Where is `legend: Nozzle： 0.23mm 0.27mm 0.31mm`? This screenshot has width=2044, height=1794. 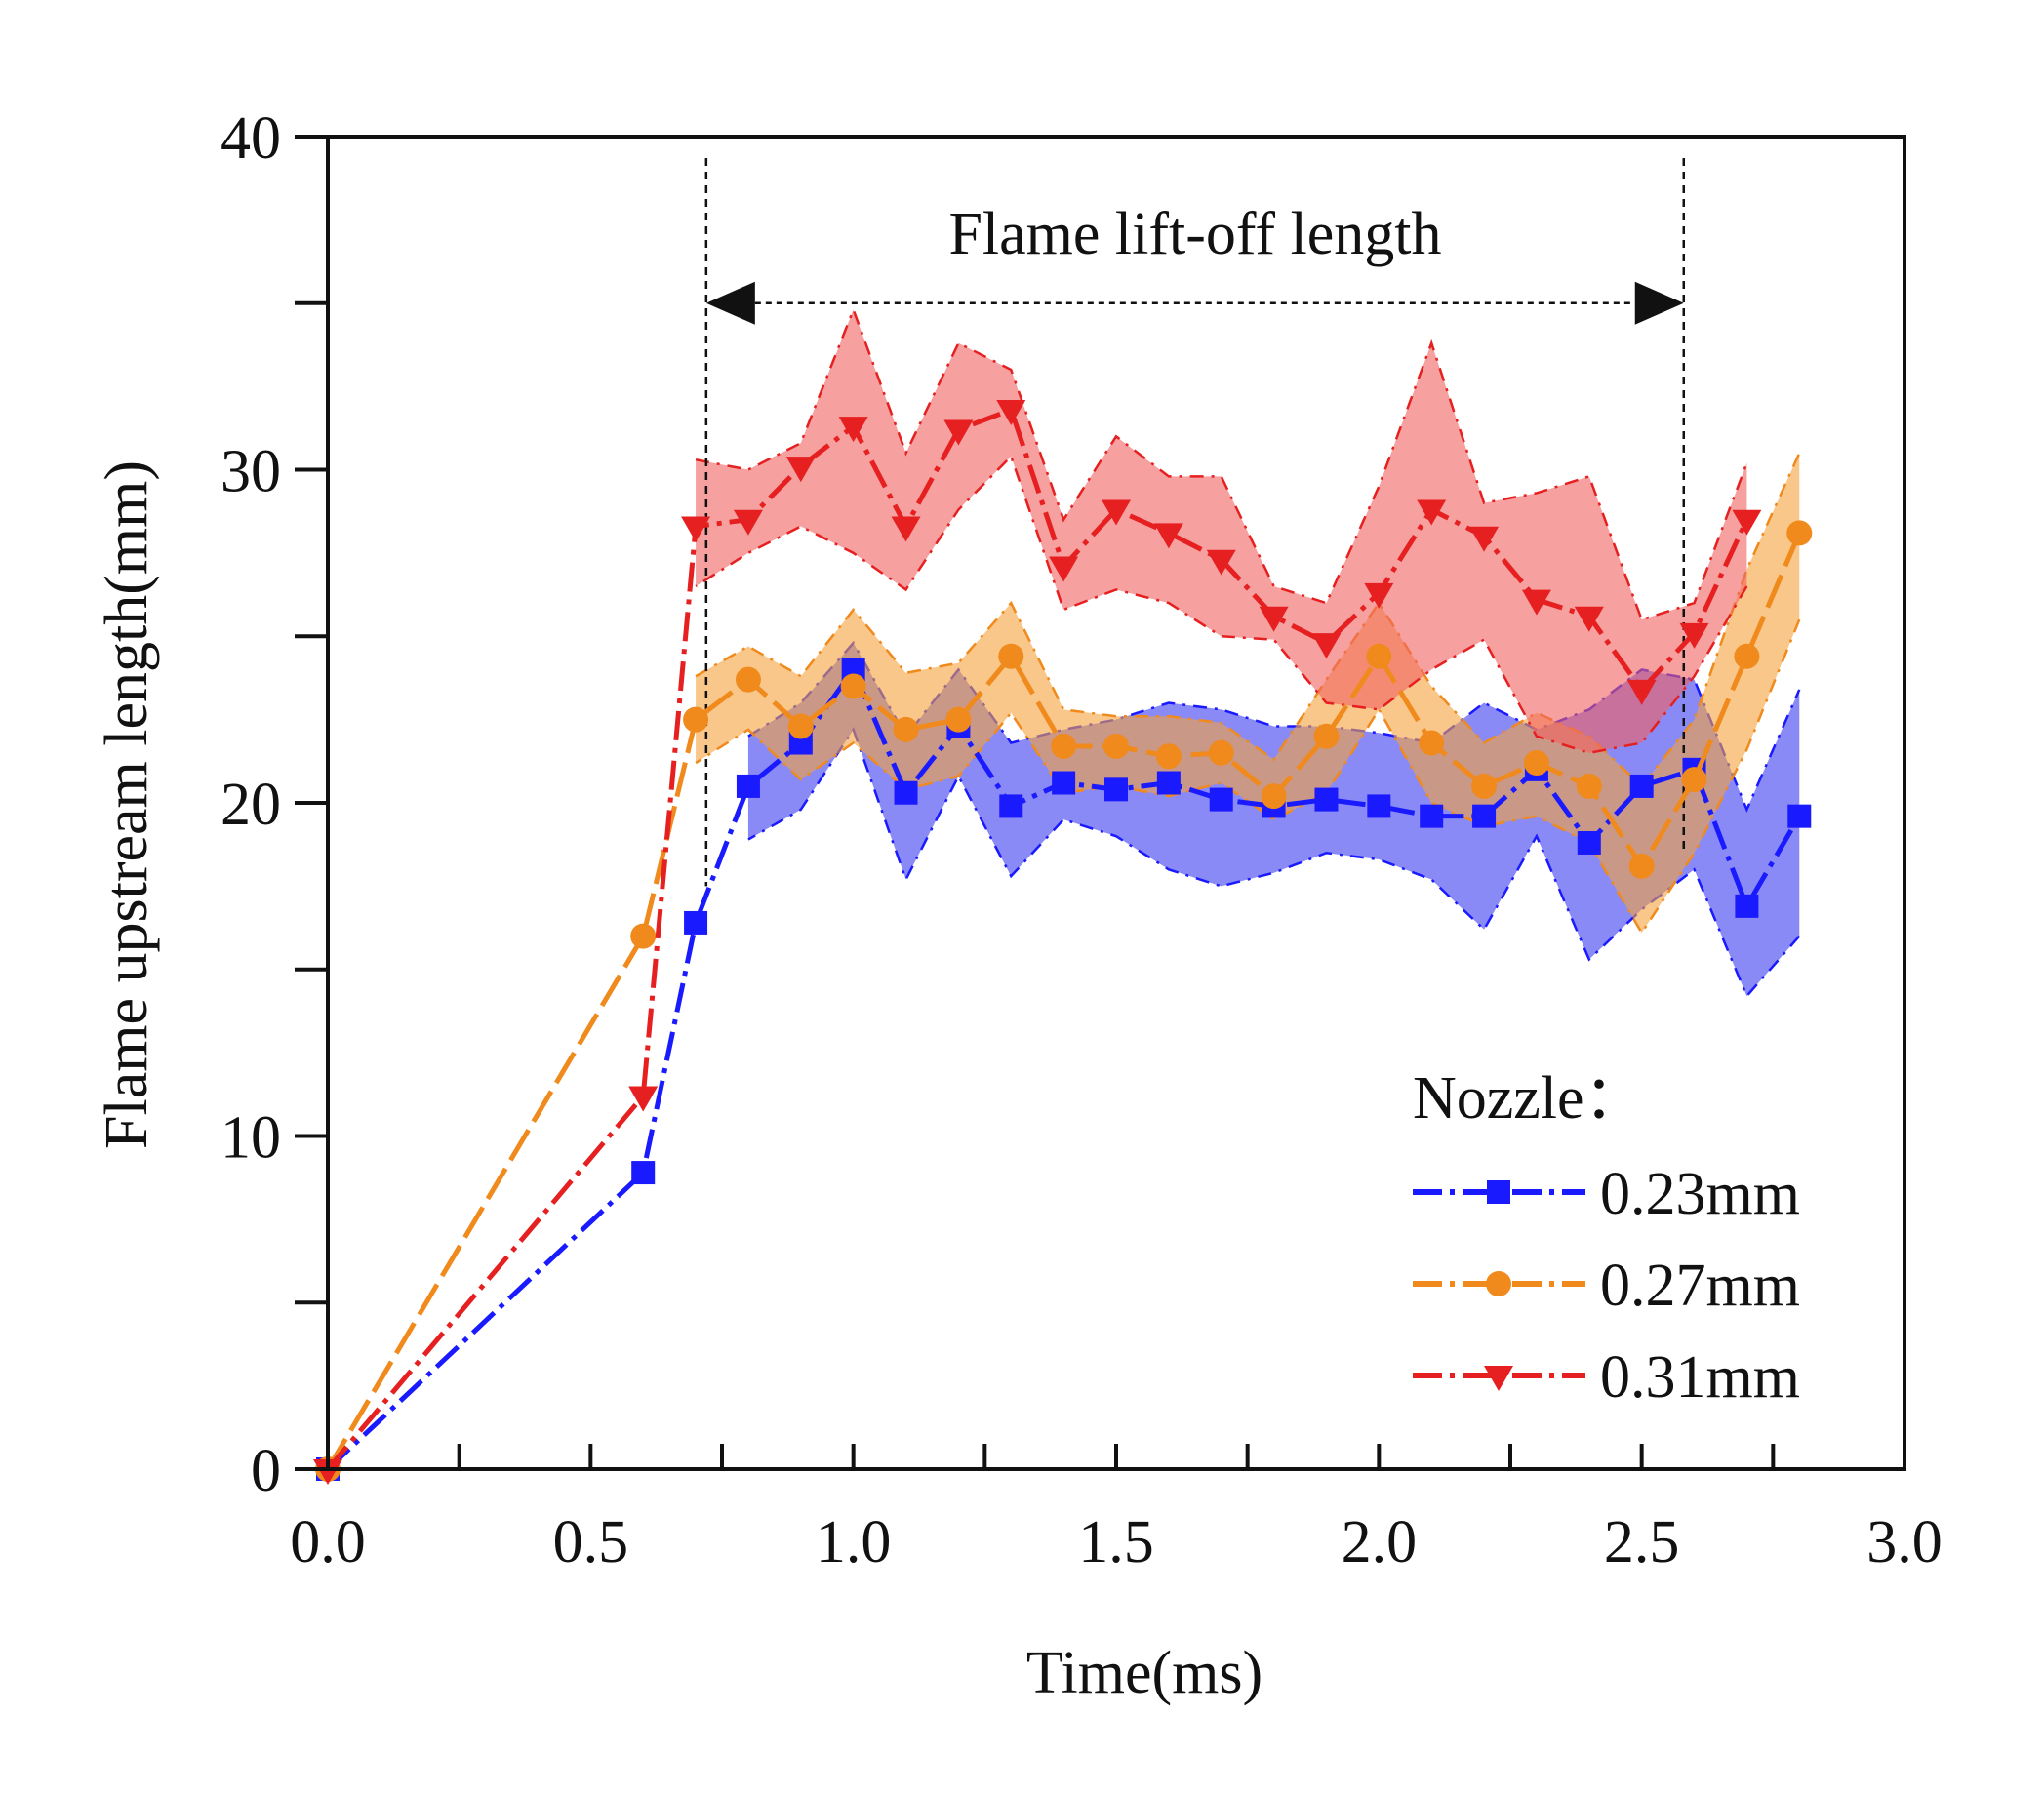 legend: Nozzle： 0.23mm 0.27mm 0.31mm is located at coordinates (1606, 1238).